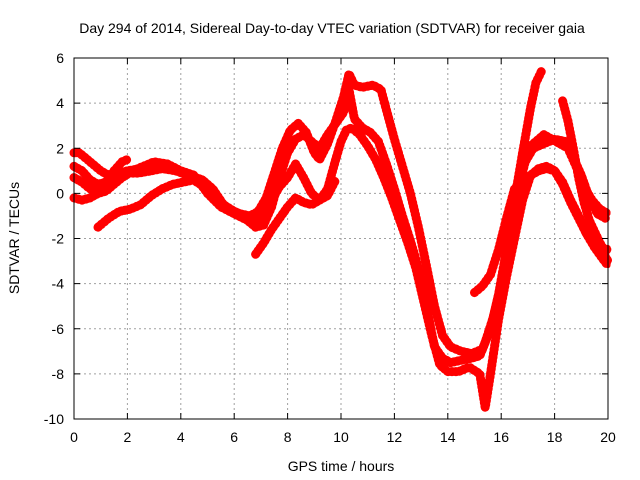 The width and height of the screenshot is (640, 480). Describe the element at coordinates (234, 437) in the screenshot. I see `x-tick-label: 6` at that location.